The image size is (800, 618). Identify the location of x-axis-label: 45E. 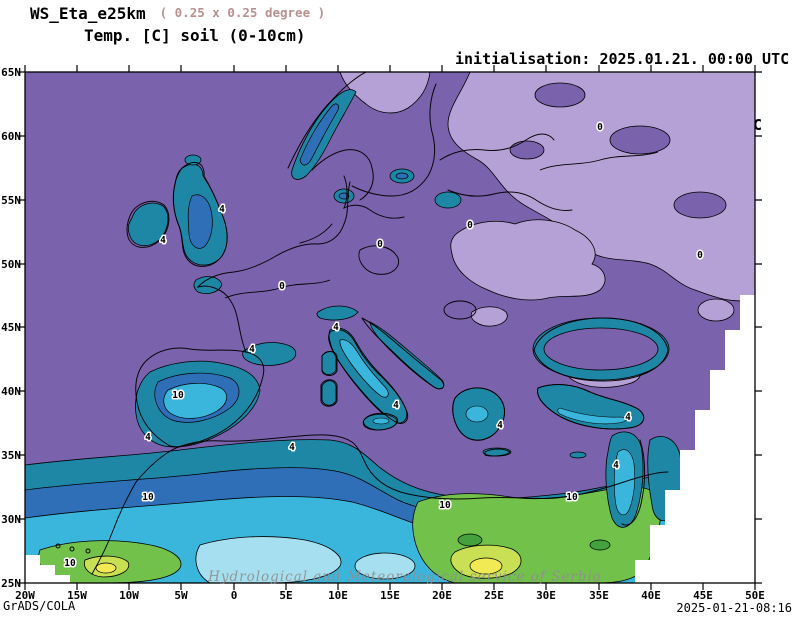
(703, 595).